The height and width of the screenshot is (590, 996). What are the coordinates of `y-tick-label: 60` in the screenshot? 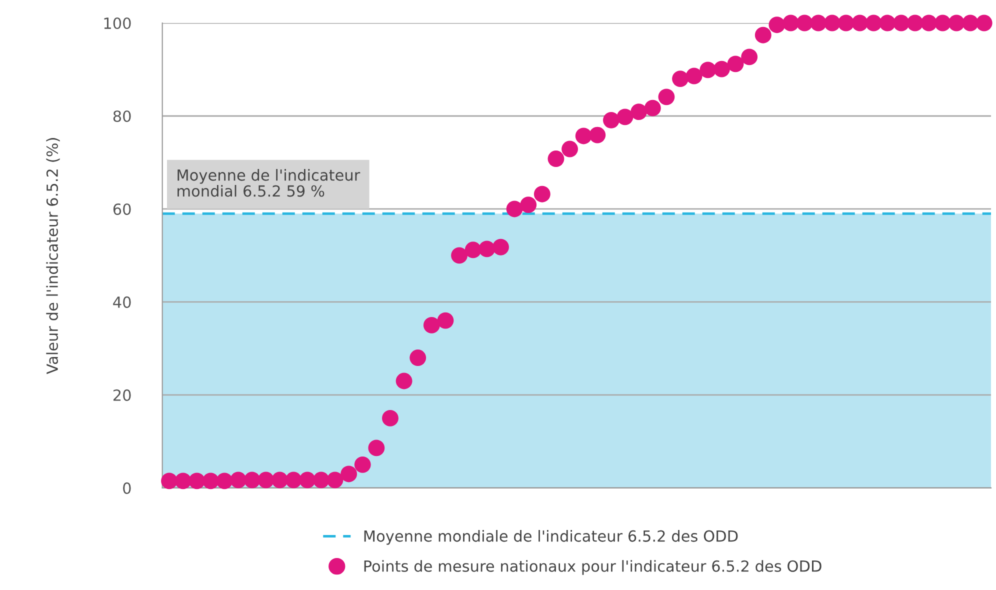 It's located at (122, 209).